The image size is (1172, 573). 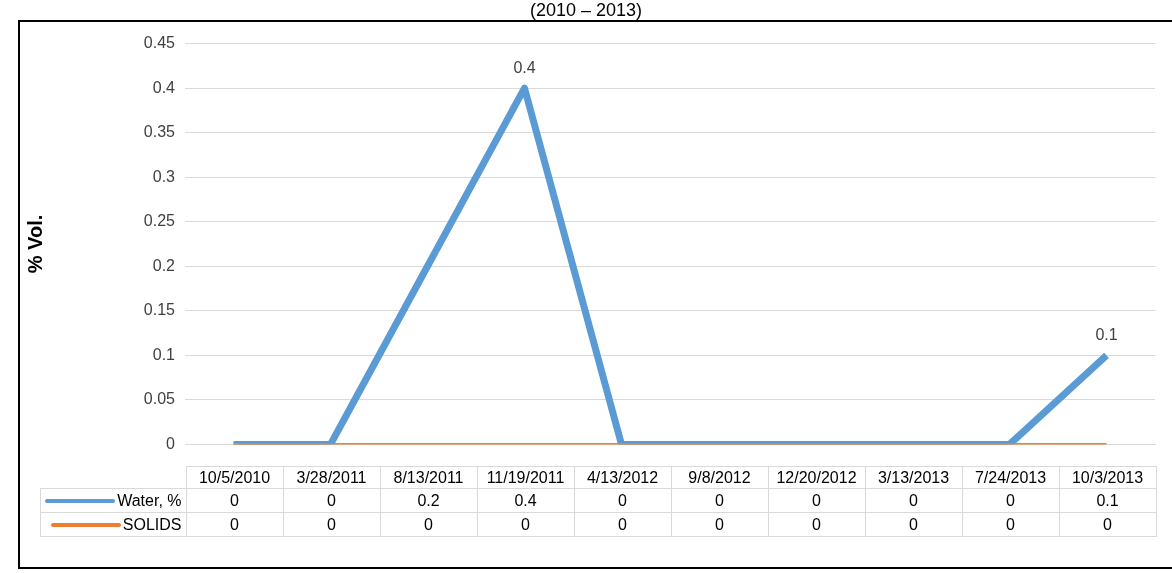 I want to click on x-tick-label: 11/19/2011, so click(x=525, y=477).